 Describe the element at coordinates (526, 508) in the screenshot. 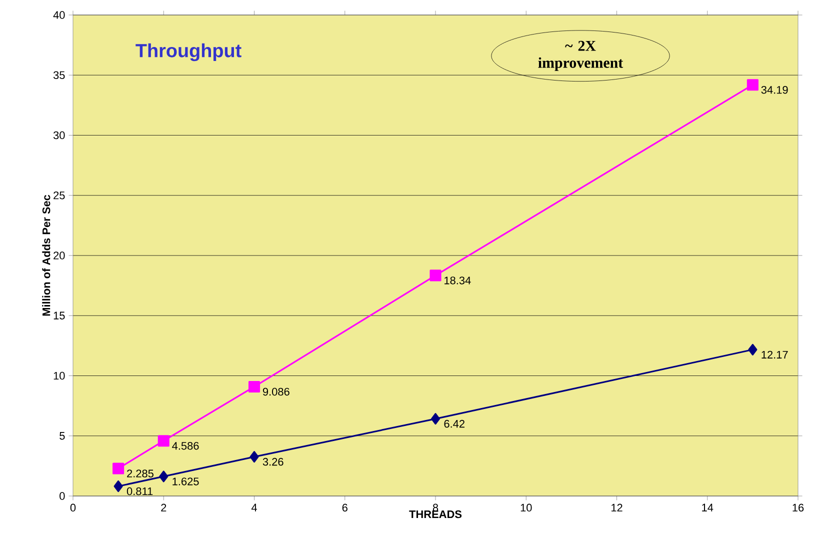

I see `x-tick-label: 10` at that location.